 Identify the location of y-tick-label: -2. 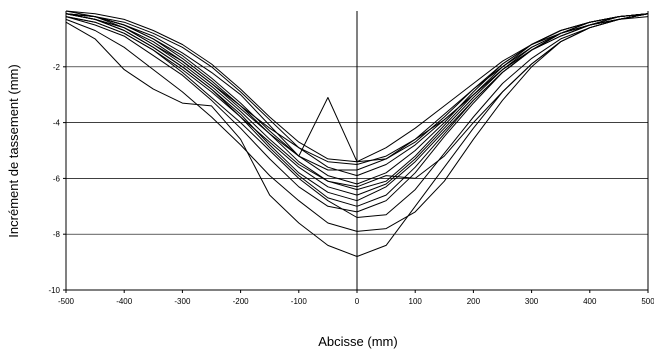
(57, 67).